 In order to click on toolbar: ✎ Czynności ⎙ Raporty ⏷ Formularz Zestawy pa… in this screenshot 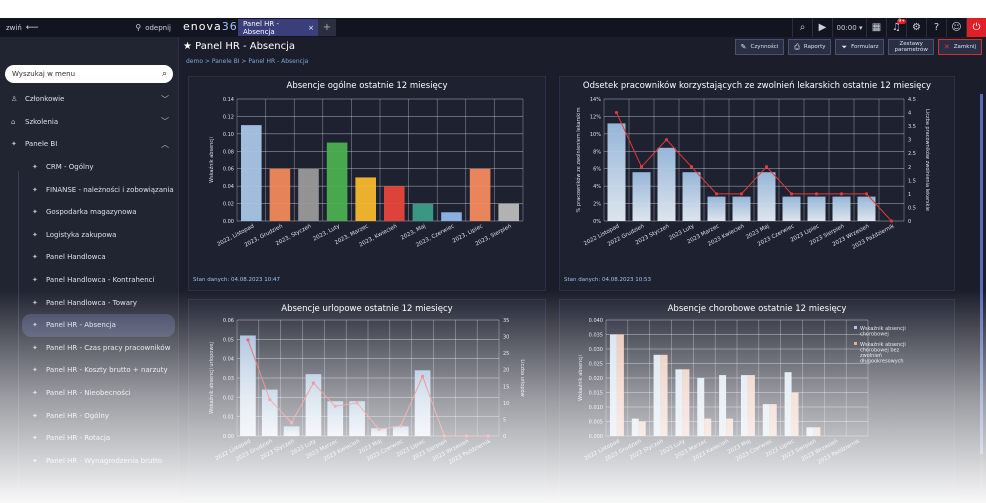, I will do `click(860, 47)`.